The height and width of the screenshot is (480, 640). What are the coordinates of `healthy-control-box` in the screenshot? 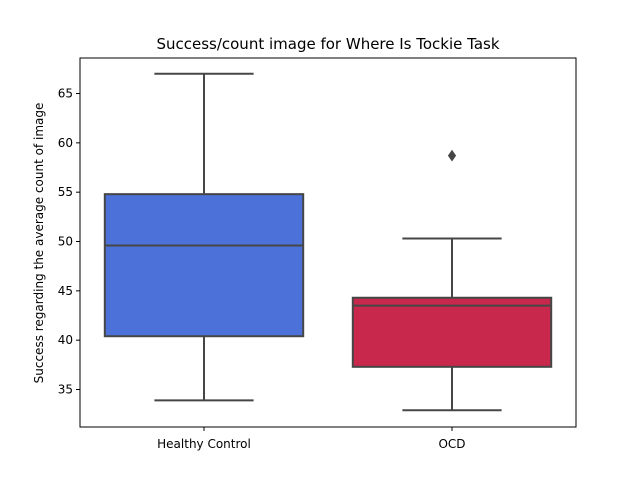 It's located at (204, 265).